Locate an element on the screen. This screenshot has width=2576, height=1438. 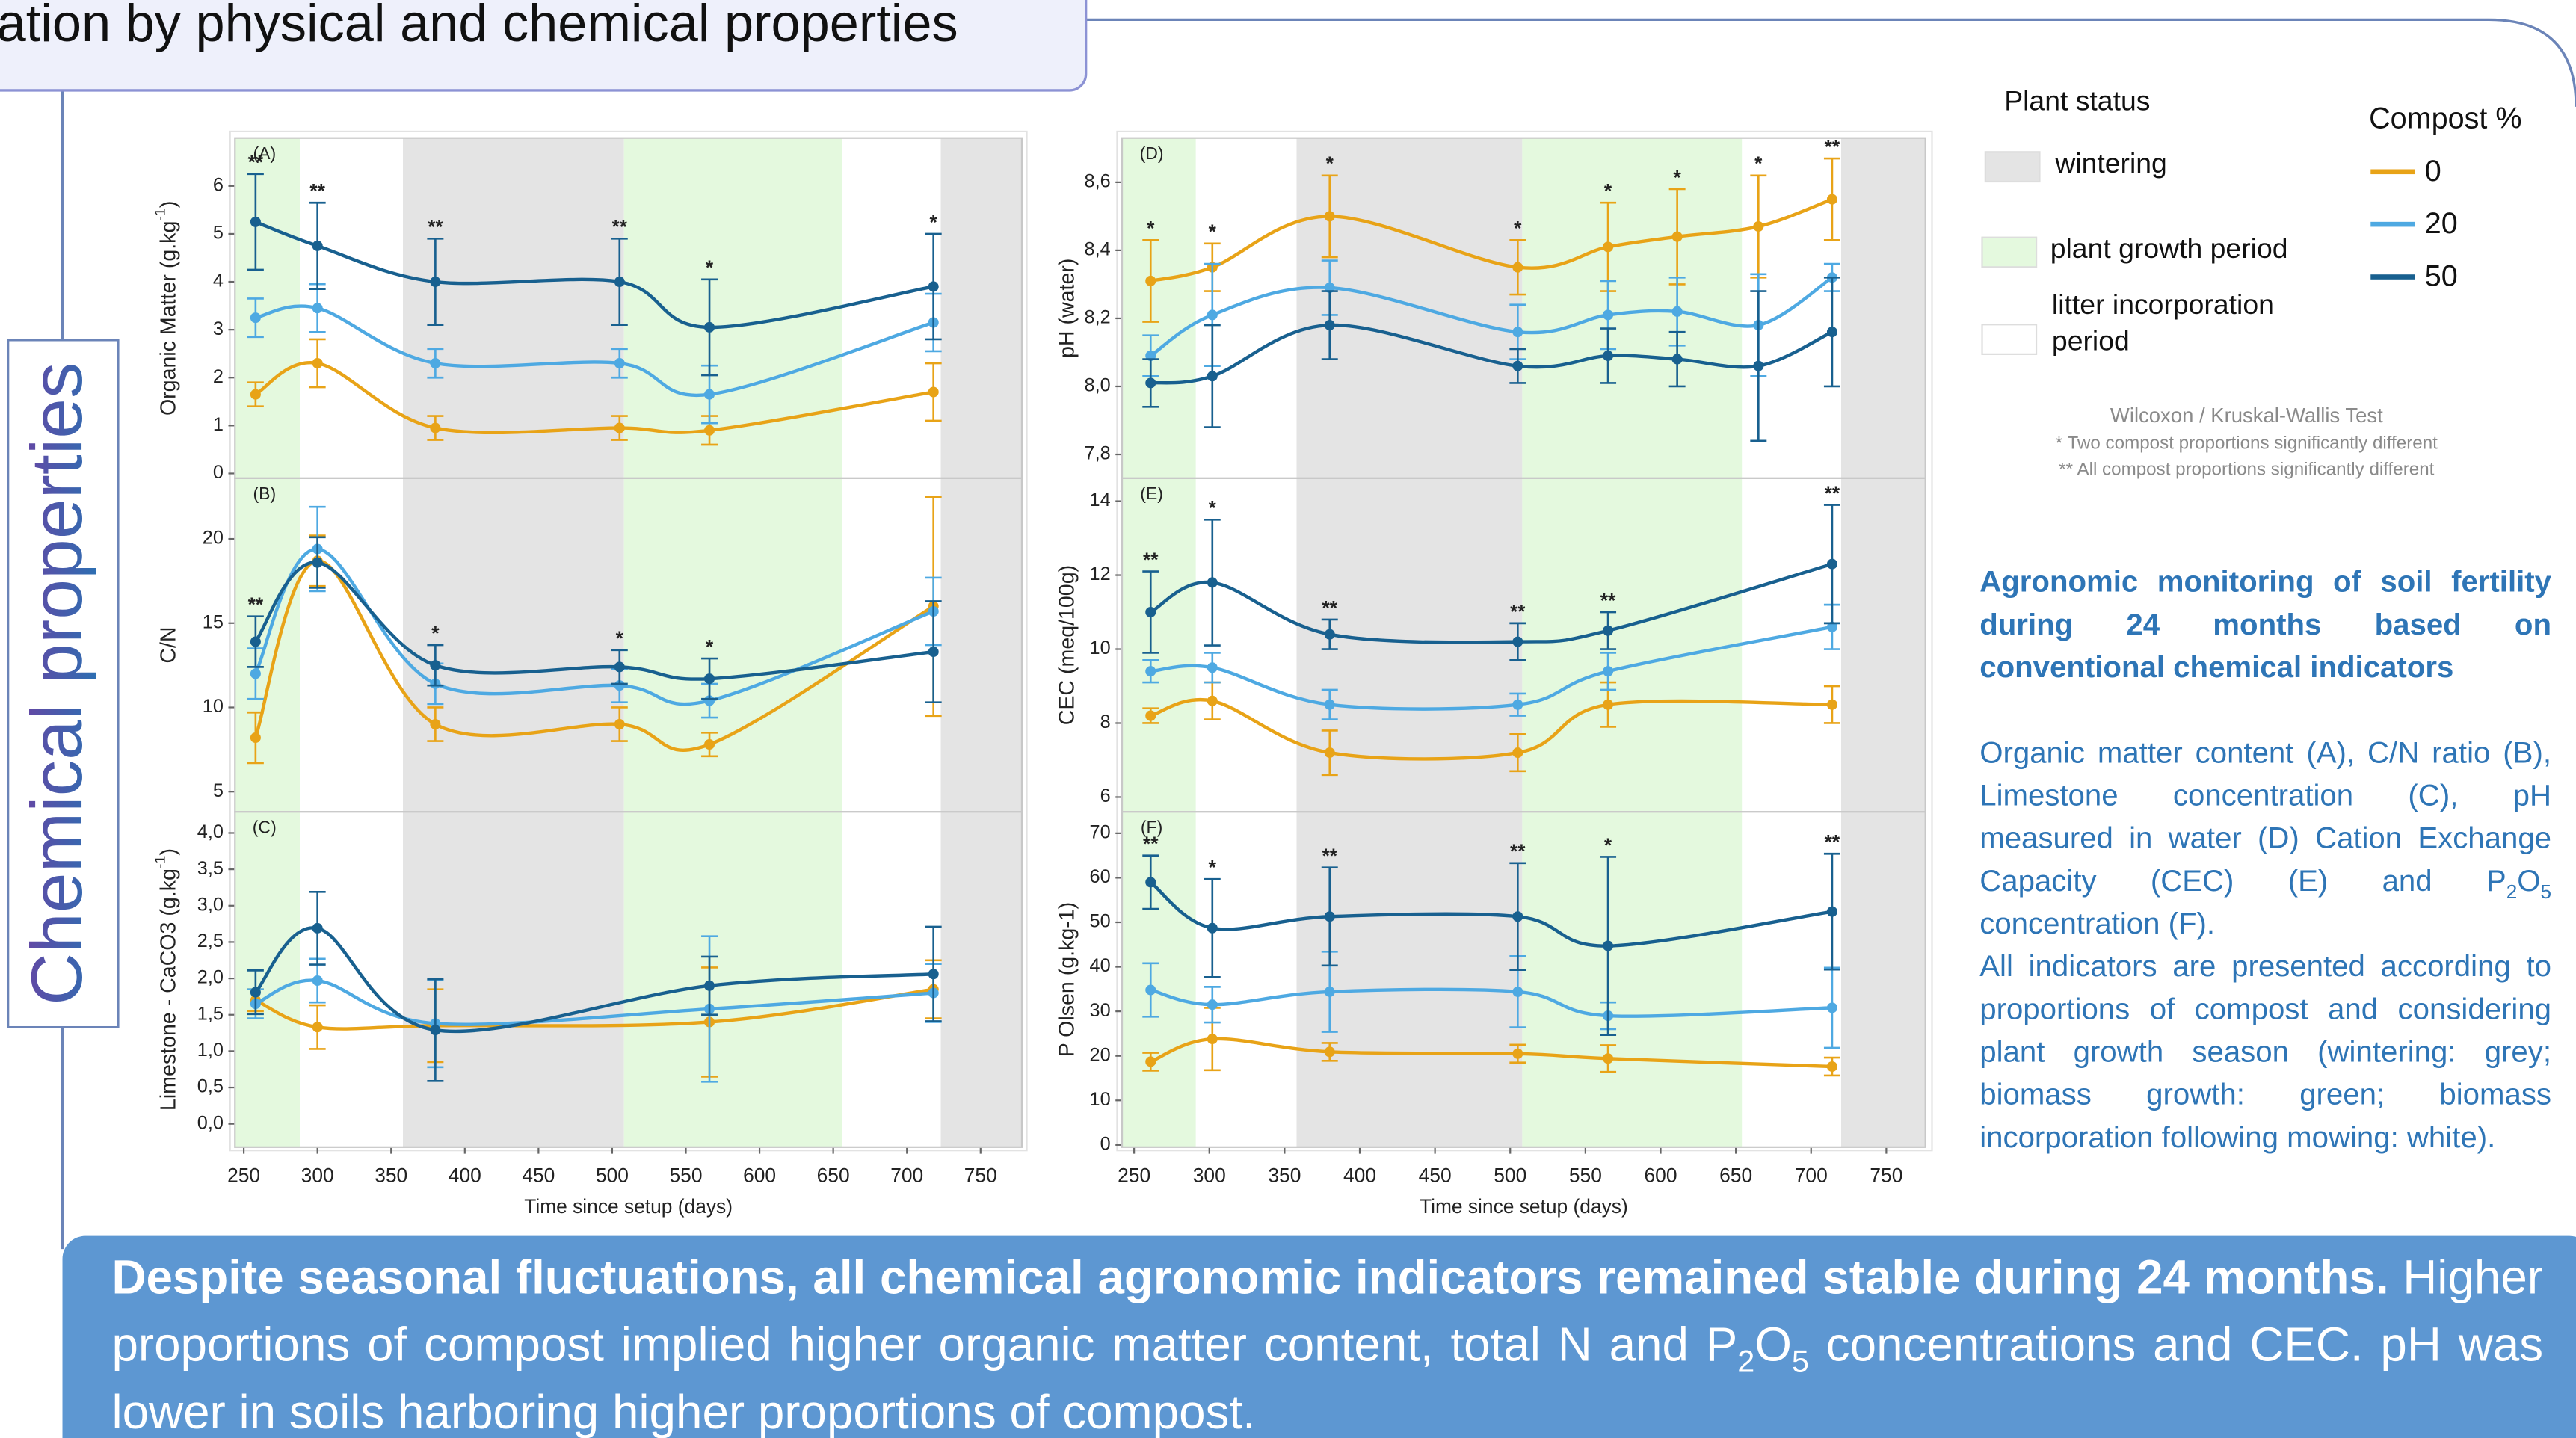
label-run: Limestone - CaCO3 (g.kg is located at coordinates (168, 989).